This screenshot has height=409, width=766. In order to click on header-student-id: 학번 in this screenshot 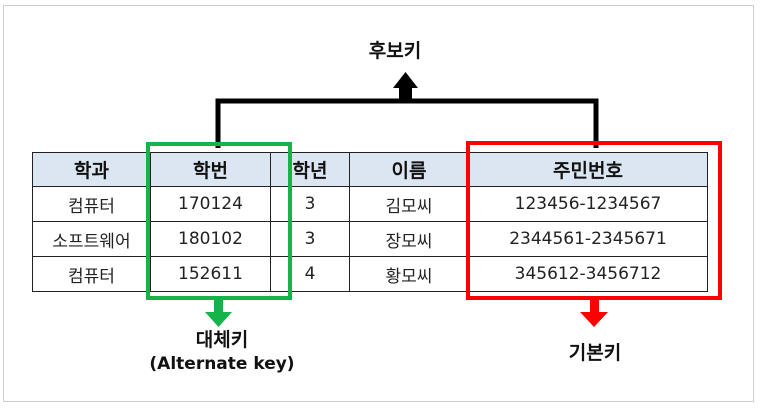, I will do `click(210, 169)`.